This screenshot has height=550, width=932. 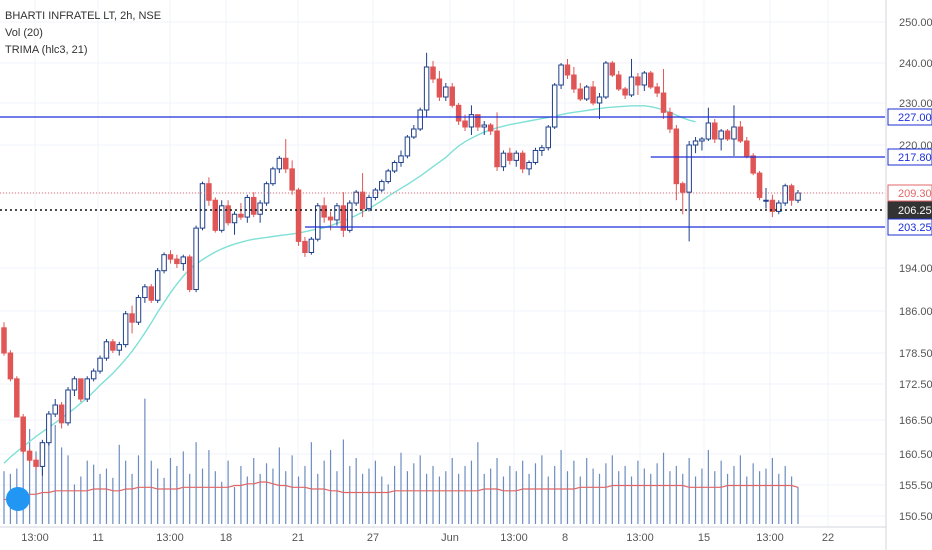 I want to click on y-tick-label-2: 230.00, so click(x=915, y=104).